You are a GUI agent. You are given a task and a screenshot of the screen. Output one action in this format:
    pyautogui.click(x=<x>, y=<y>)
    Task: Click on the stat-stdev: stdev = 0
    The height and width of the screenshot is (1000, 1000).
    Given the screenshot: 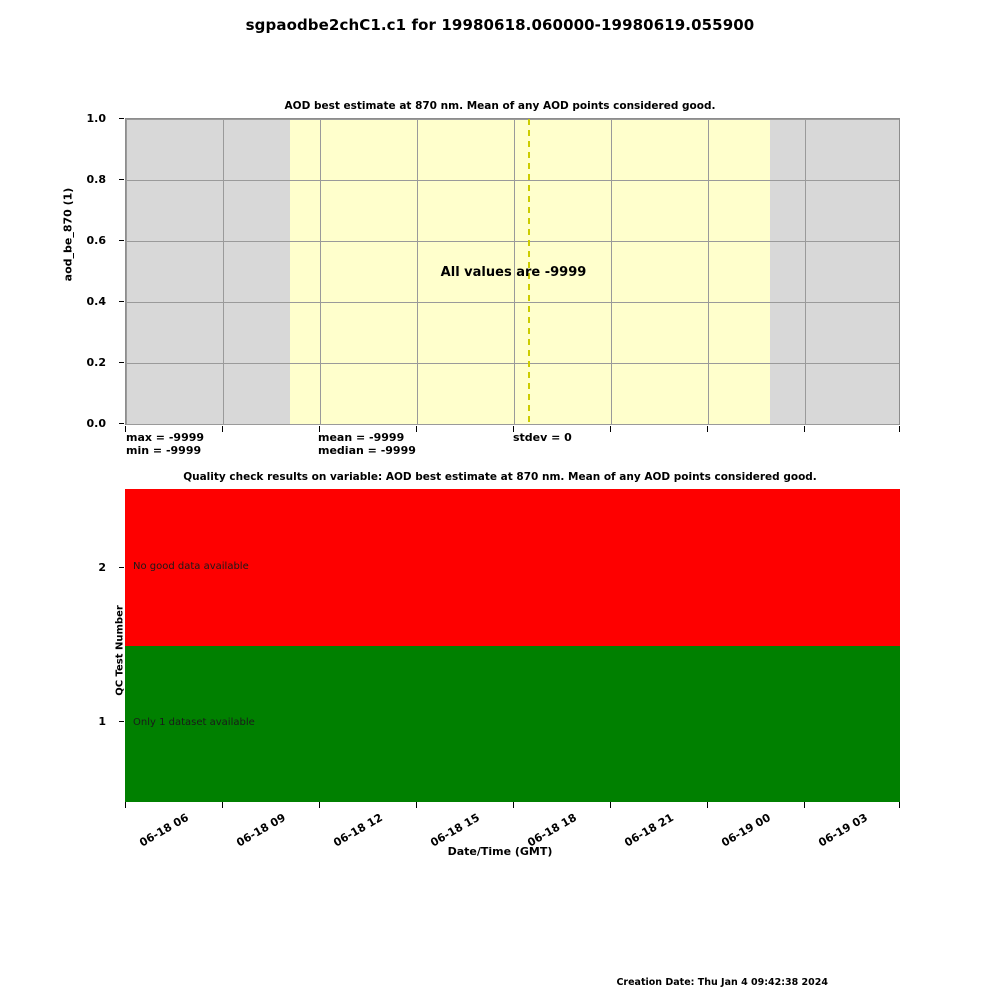 What is the action you would take?
    pyautogui.click(x=542, y=437)
    